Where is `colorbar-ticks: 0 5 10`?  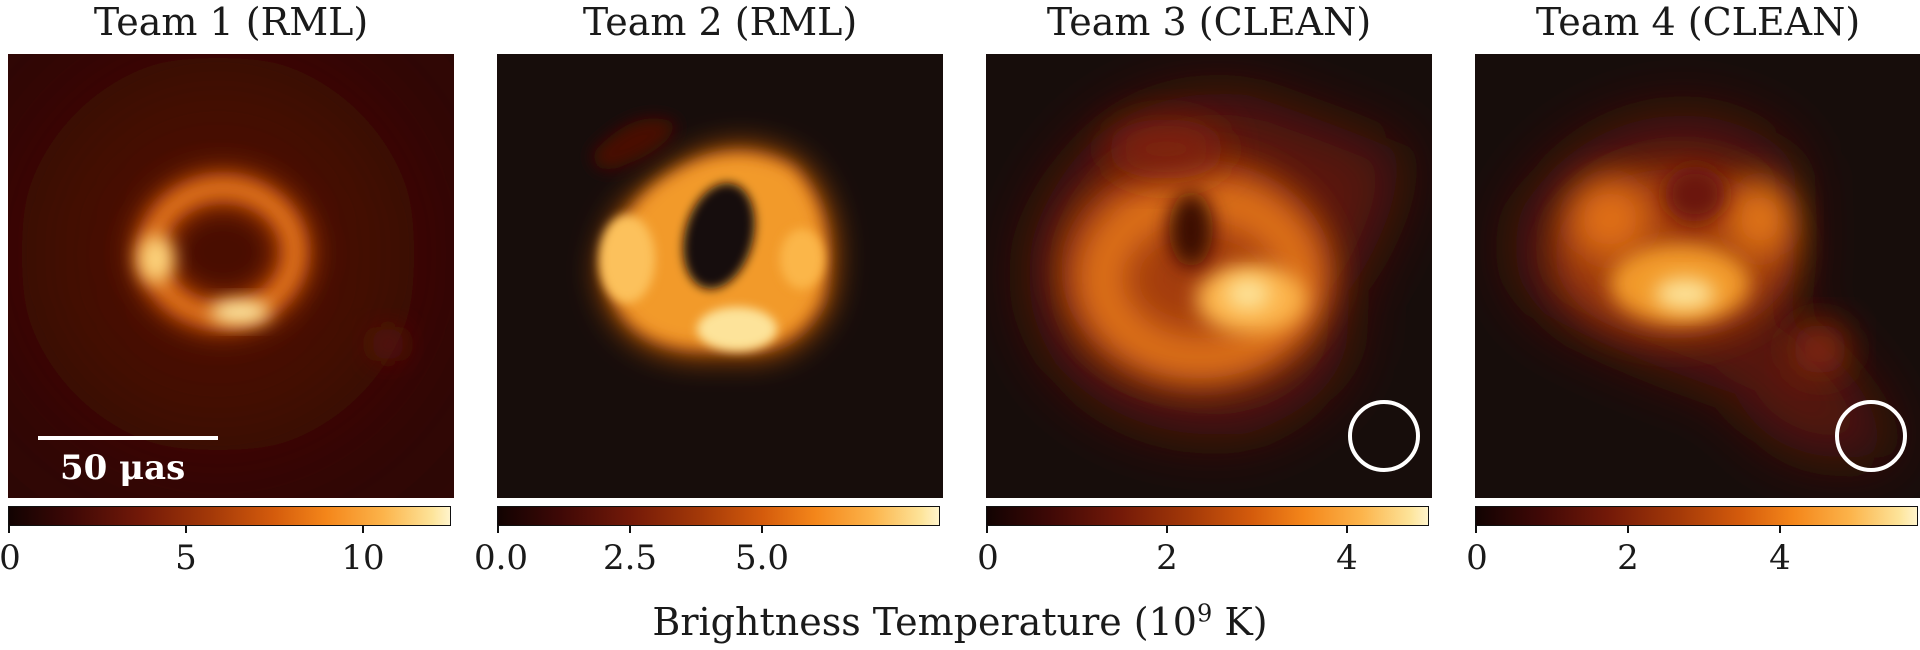
colorbar-ticks: 0 5 10 is located at coordinates (227, 556).